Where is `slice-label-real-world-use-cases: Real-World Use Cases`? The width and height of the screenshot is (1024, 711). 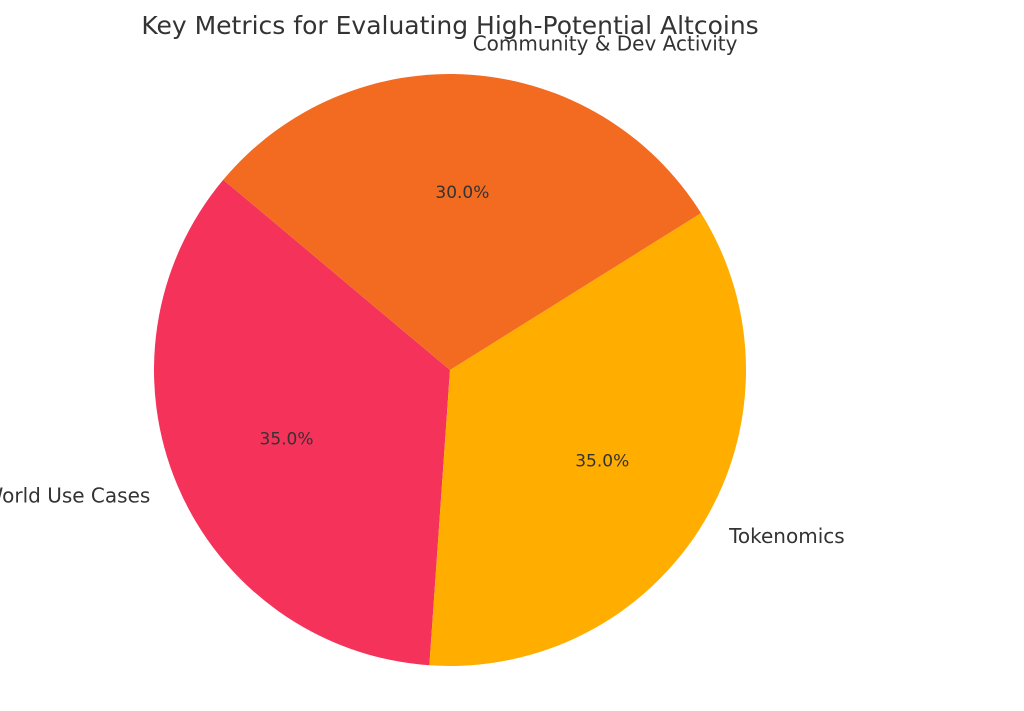
slice-label-real-world-use-cases: Real-World Use Cases is located at coordinates (75, 496).